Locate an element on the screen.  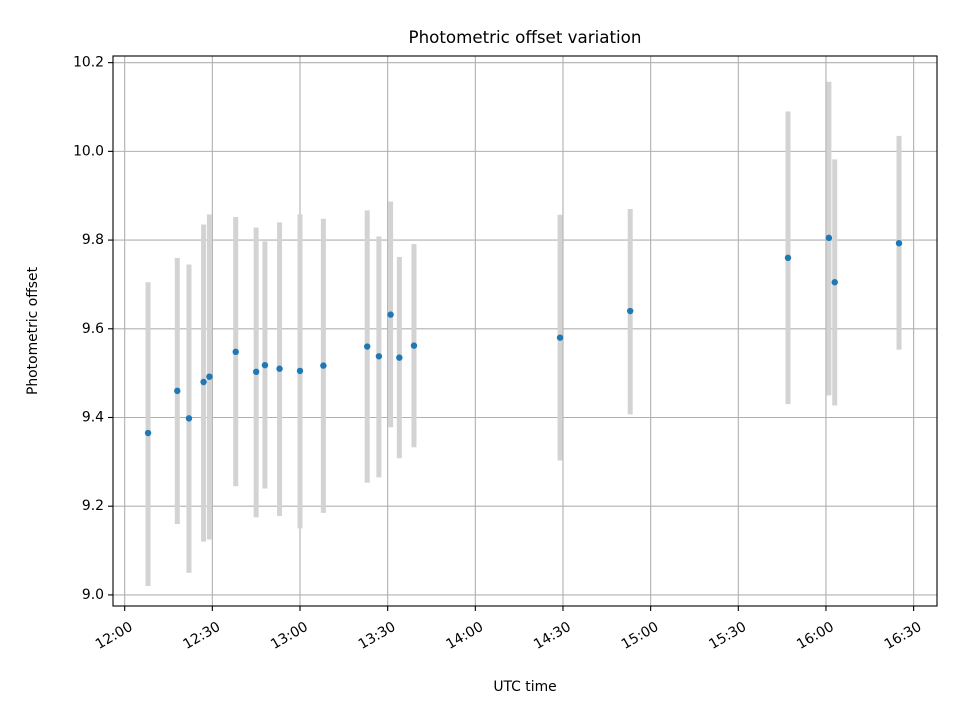
y-tick-label: 9.0 is located at coordinates (93, 595).